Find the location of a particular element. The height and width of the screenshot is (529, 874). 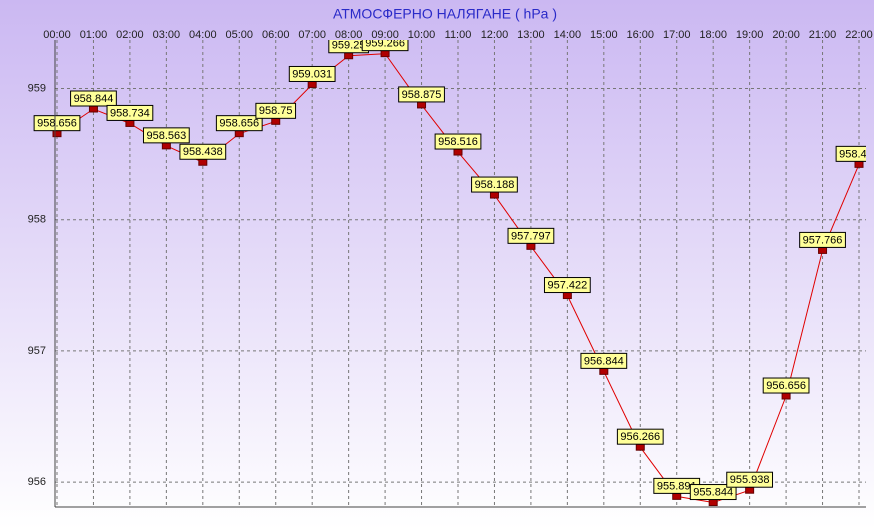

data-label: 958.734 is located at coordinates (130, 113).